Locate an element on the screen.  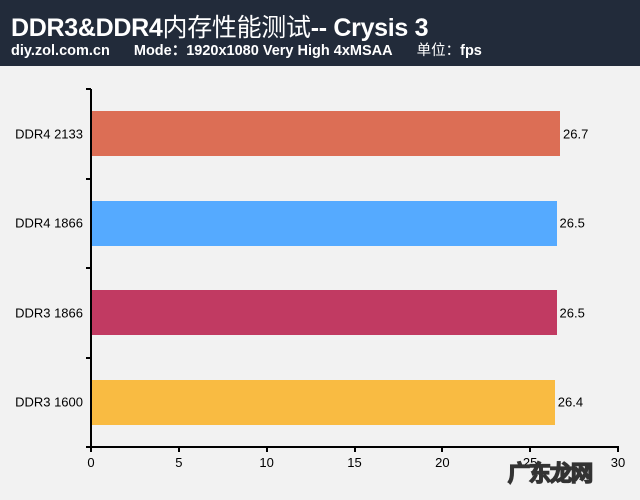
category-label: DDR3 1866 is located at coordinates (49, 313).